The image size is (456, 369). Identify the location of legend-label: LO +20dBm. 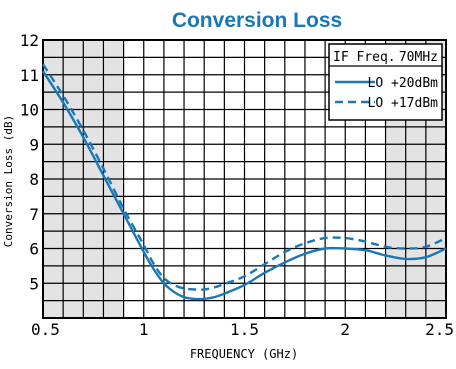
(403, 83).